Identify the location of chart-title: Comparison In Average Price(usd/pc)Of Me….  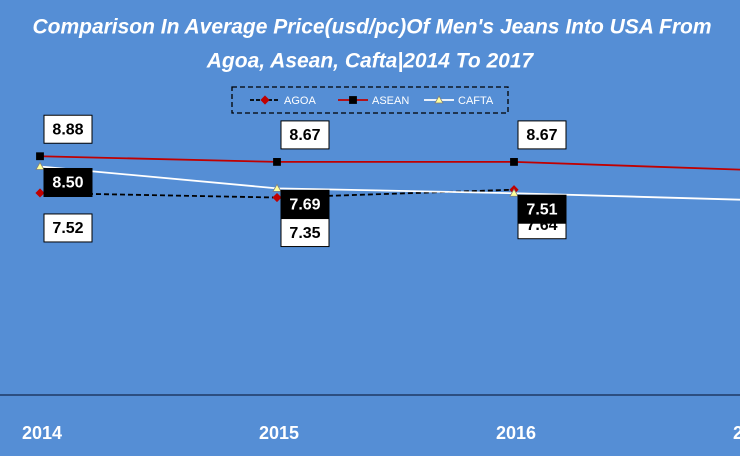
(371, 27).